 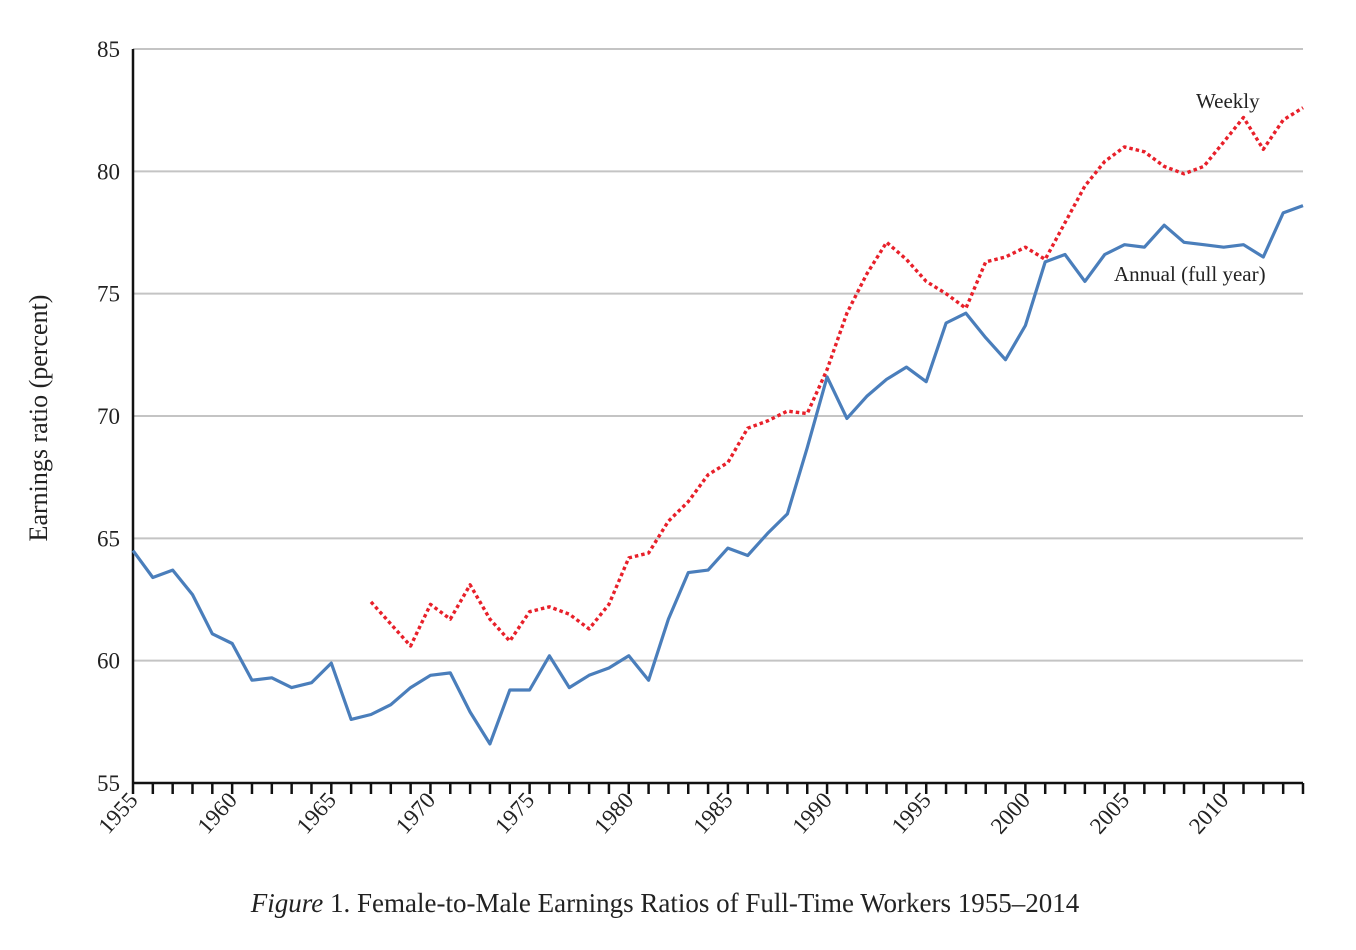 What do you see at coordinates (911, 813) in the screenshot?
I see `x-tick-label-1995: 1995` at bounding box center [911, 813].